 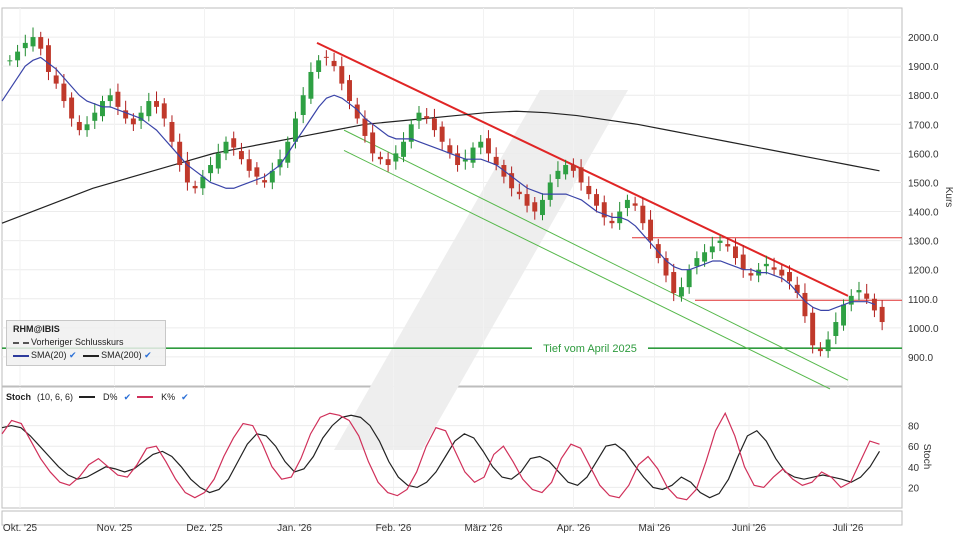 What do you see at coordinates (115, 528) in the screenshot?
I see `x-tick-label: Nov. '25` at bounding box center [115, 528].